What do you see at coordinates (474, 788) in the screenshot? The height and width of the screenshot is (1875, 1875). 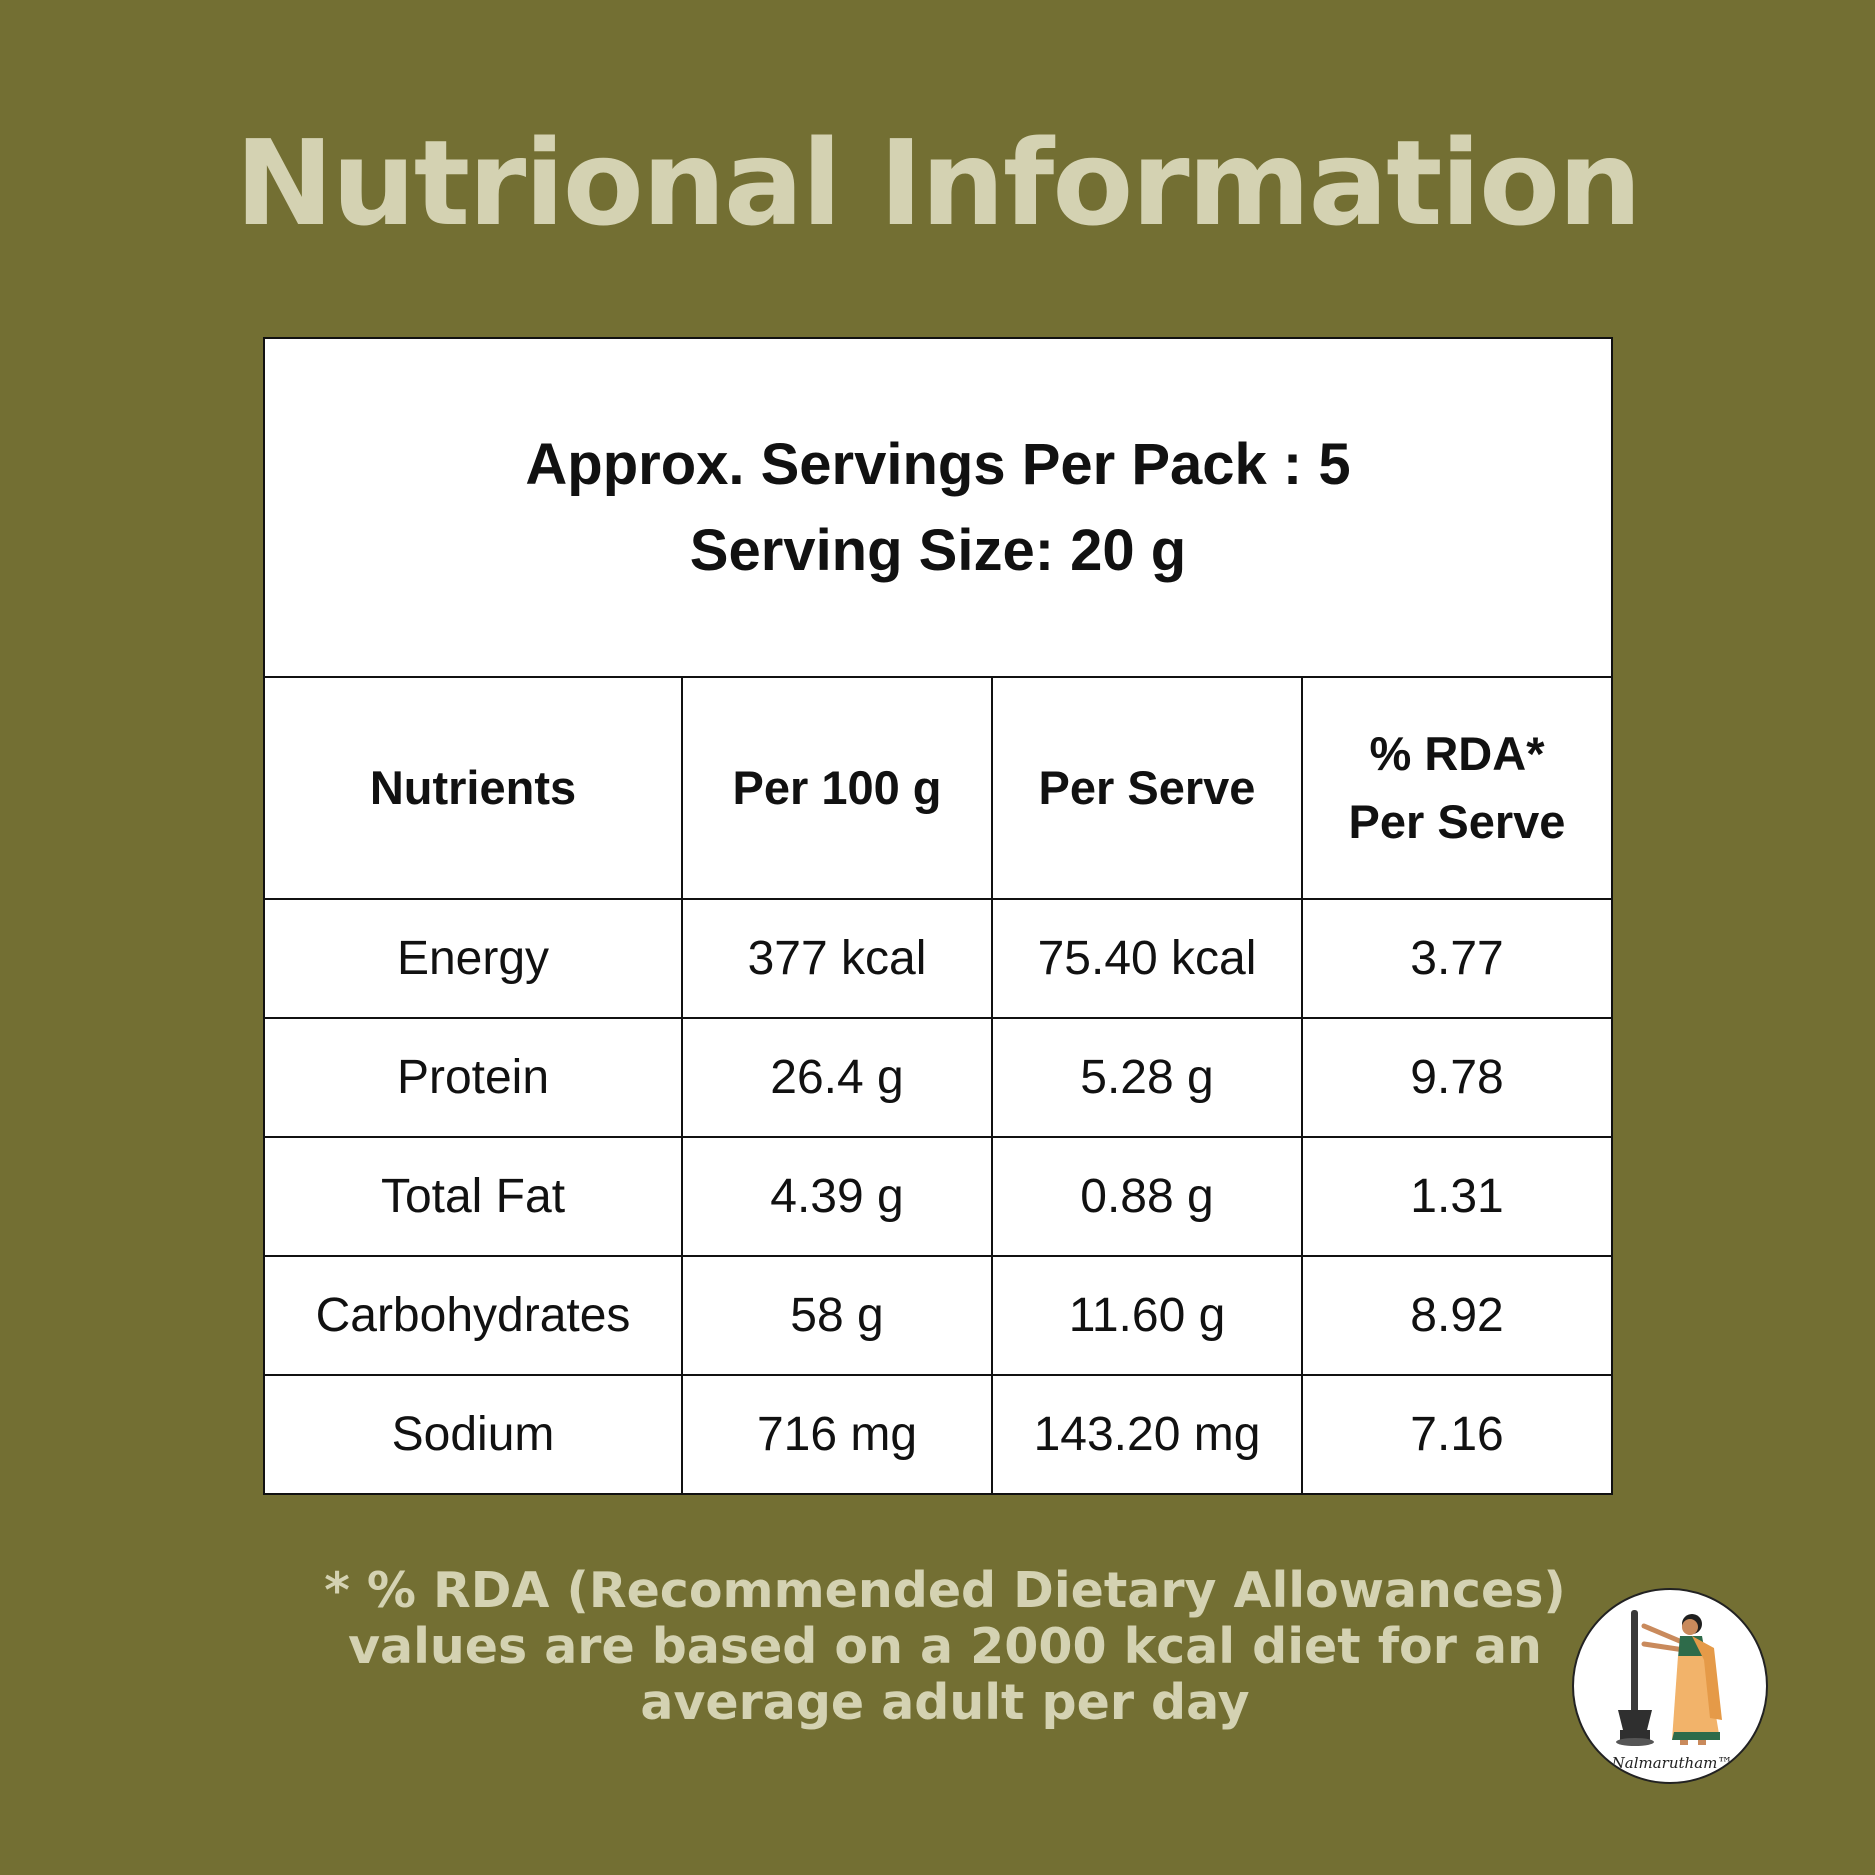 I see `header-nutrients: Nutrients` at bounding box center [474, 788].